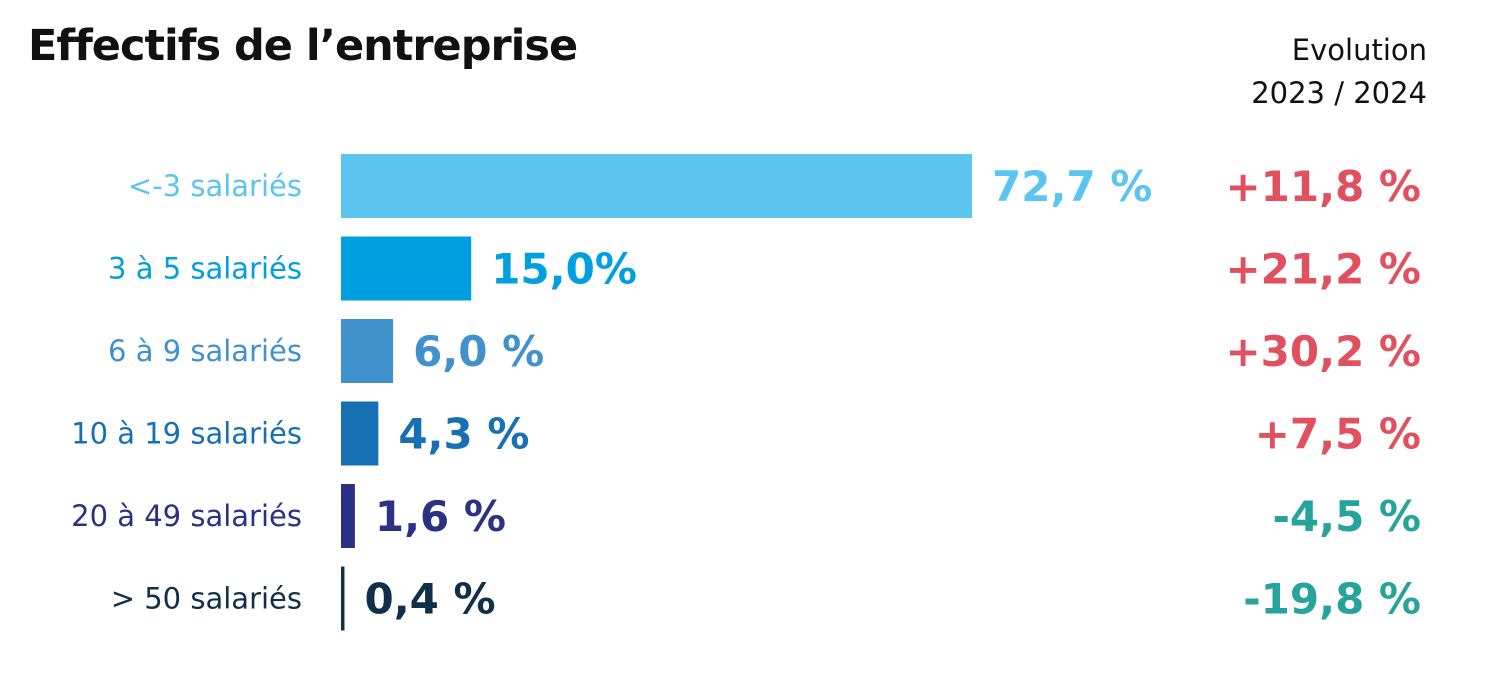 This screenshot has height=679, width=1485. What do you see at coordinates (463, 434) in the screenshot?
I see `value-label: 4,3 %` at bounding box center [463, 434].